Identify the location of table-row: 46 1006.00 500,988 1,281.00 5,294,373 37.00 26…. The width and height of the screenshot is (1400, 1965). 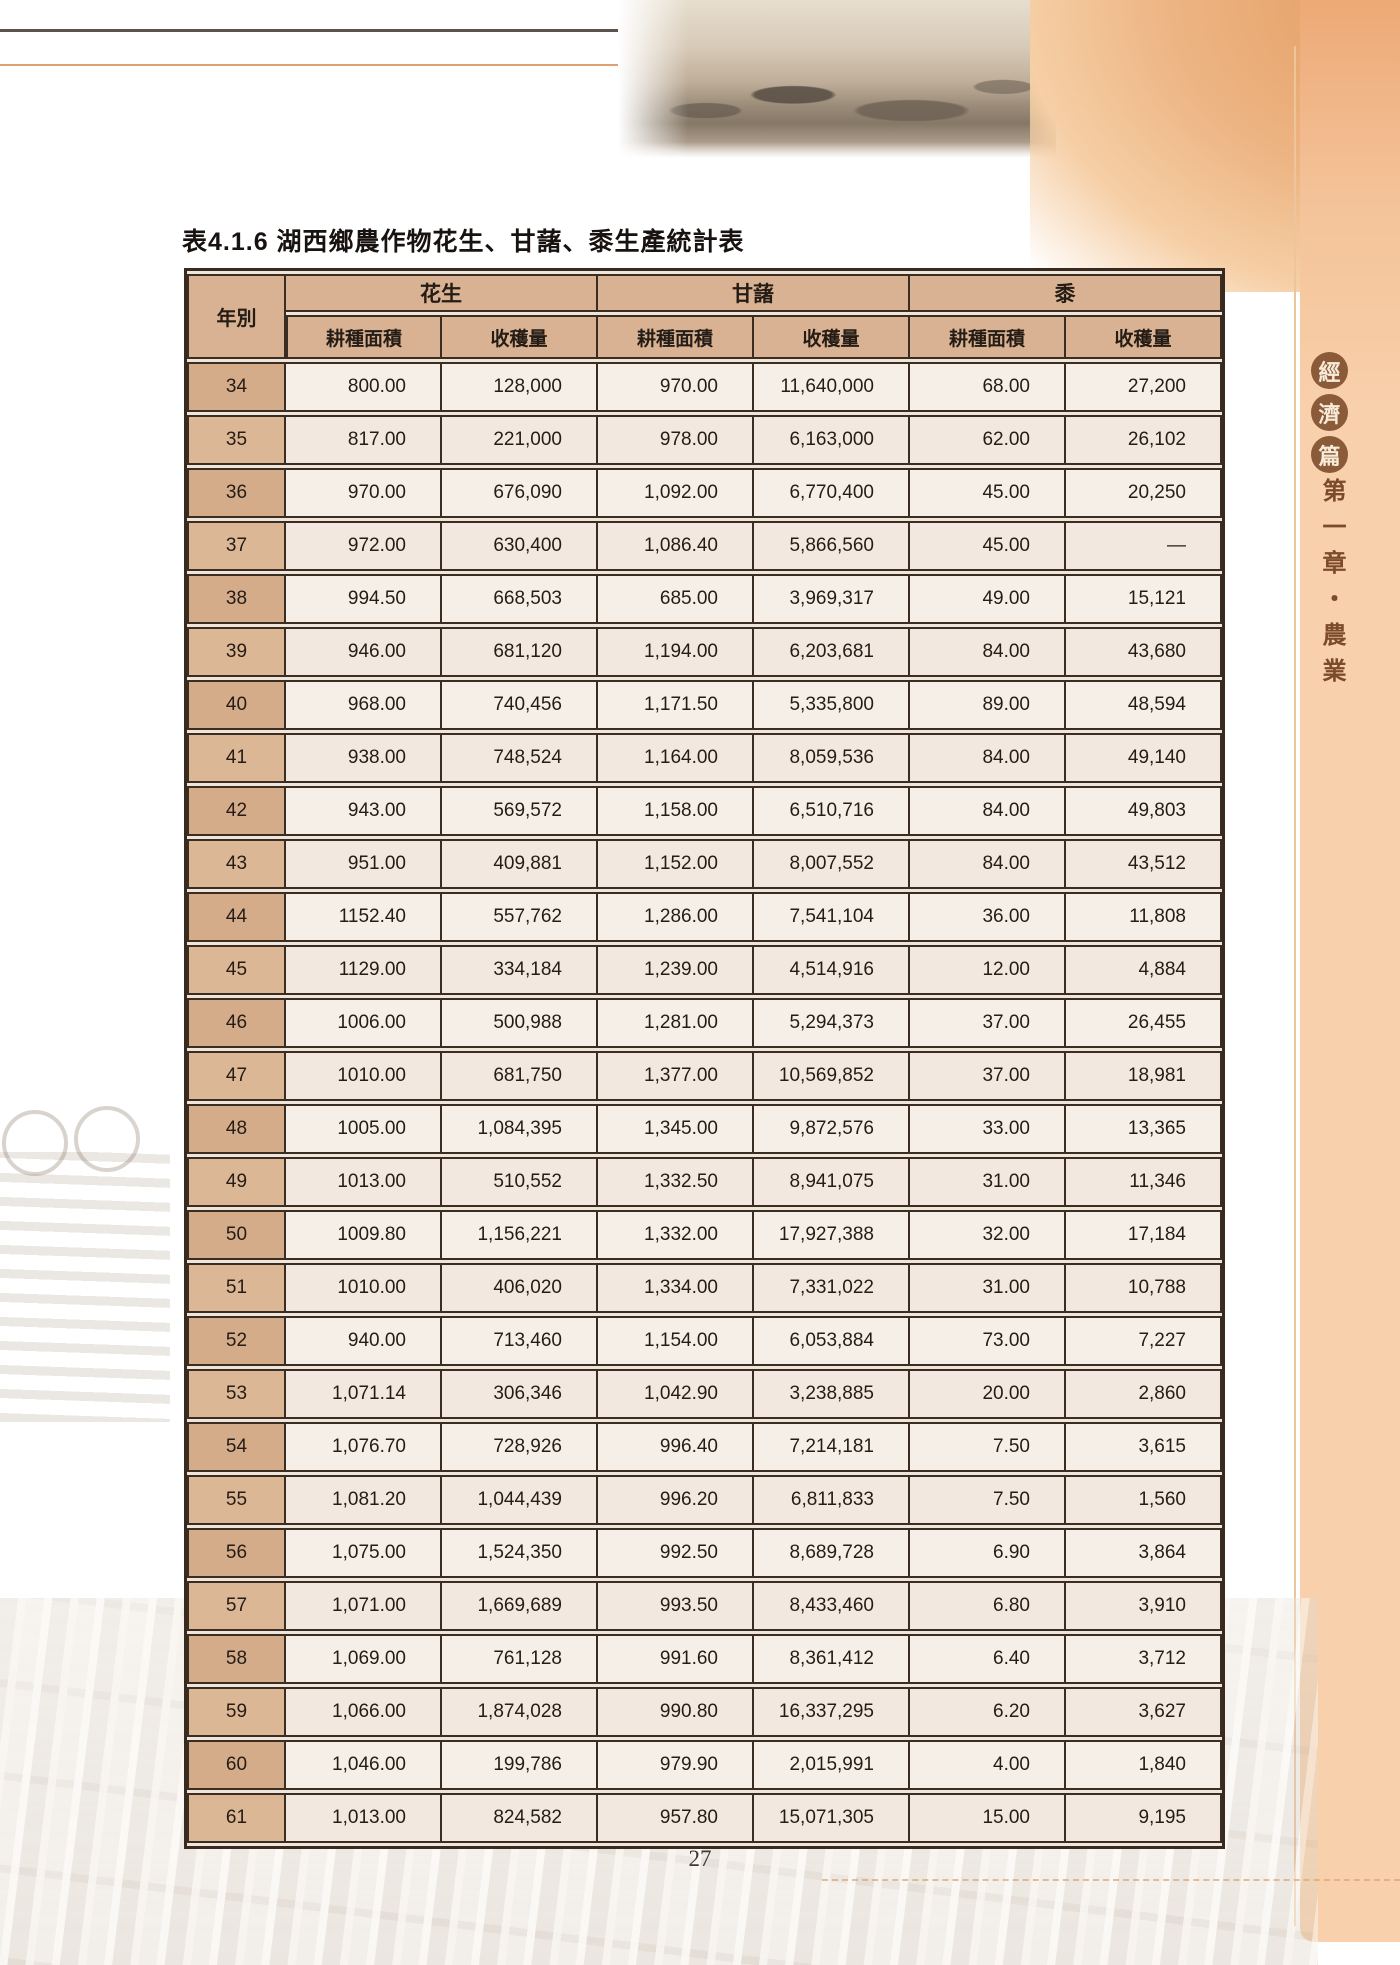
(704, 1023).